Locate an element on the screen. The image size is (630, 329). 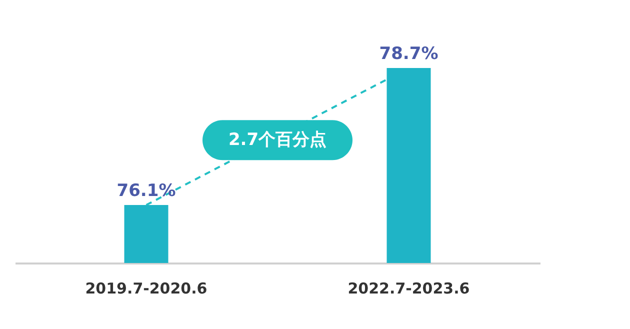
x-tick-label: 2022.7-2023.6 is located at coordinates (409, 289).